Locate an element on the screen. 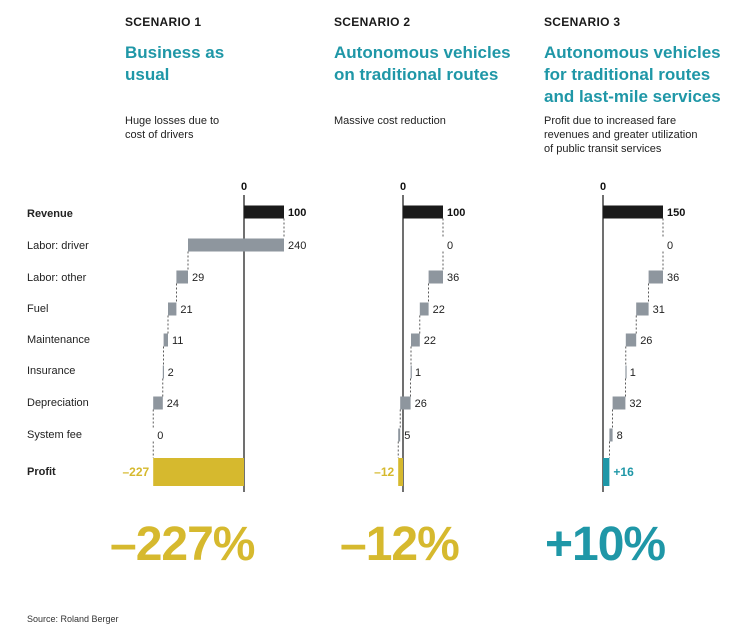  scenario-1-title-line: Business as is located at coordinates (175, 52).